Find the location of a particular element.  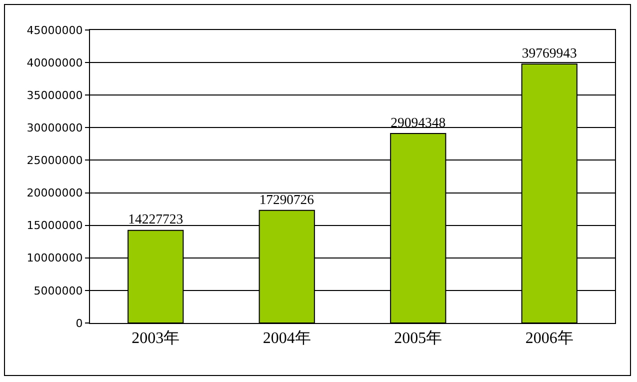

y-tick-label: 5000000 is located at coordinates (58, 291).